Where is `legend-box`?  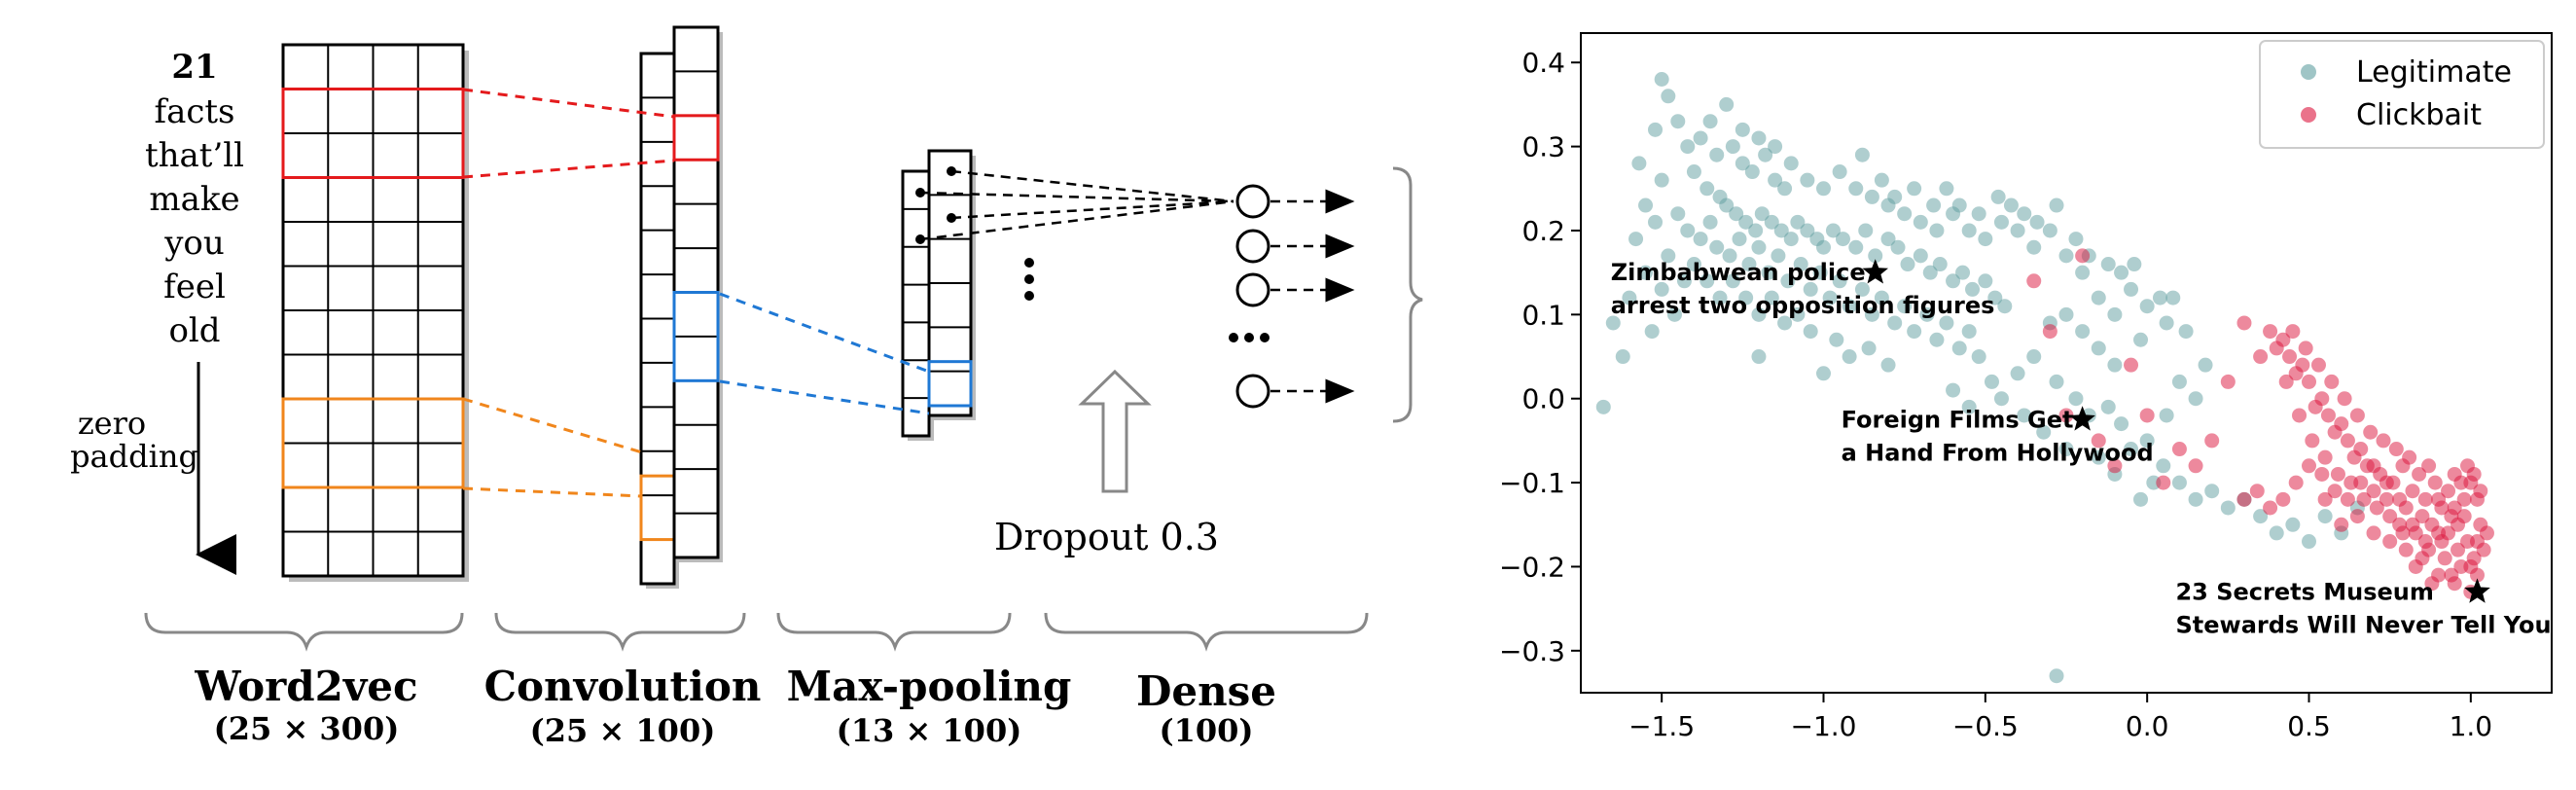 legend-box is located at coordinates (2402, 94).